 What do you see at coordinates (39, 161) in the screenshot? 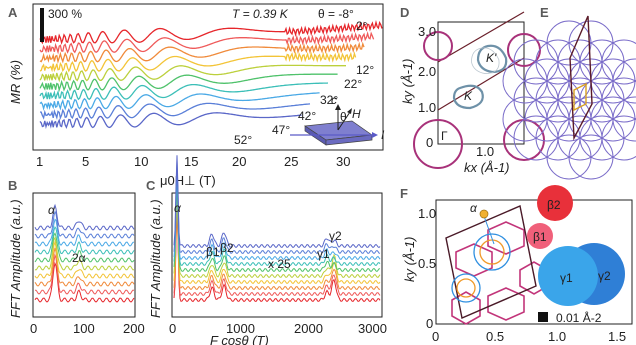
I see `a-xtick-0: 1` at bounding box center [39, 161].